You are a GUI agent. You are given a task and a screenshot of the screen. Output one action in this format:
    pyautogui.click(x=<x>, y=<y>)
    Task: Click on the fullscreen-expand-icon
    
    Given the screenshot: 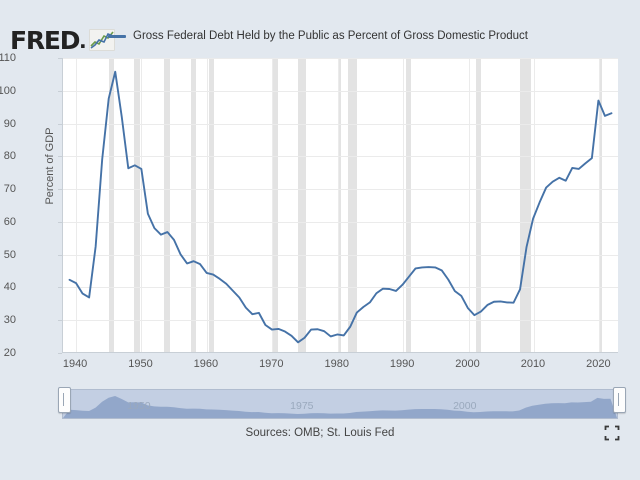 What is the action you would take?
    pyautogui.click(x=612, y=433)
    